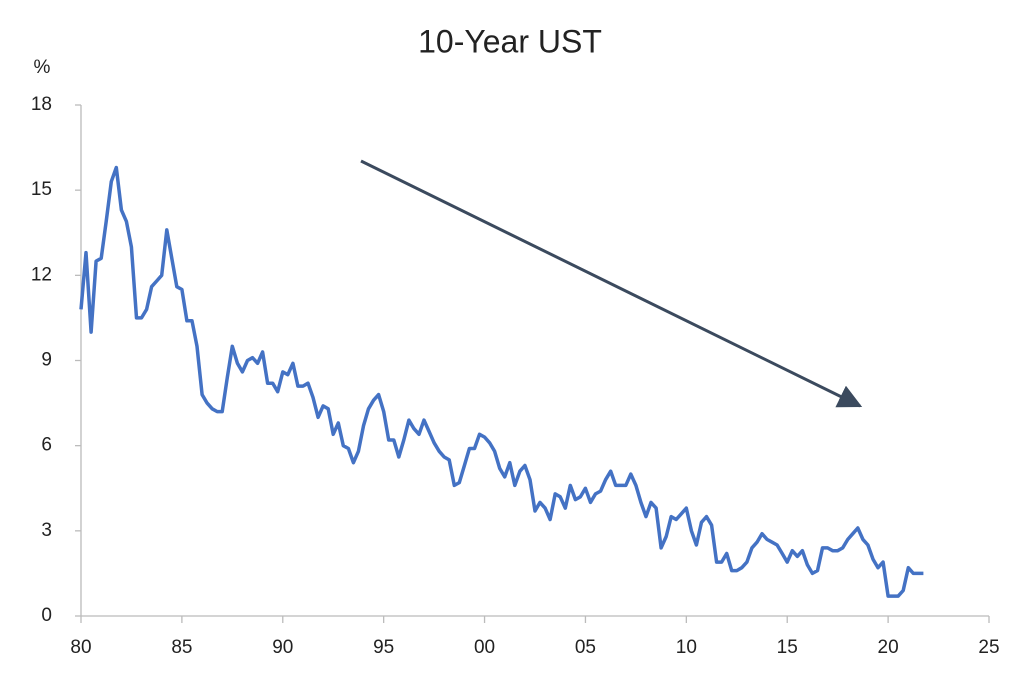  I want to click on y-tick-label: 6, so click(46, 445).